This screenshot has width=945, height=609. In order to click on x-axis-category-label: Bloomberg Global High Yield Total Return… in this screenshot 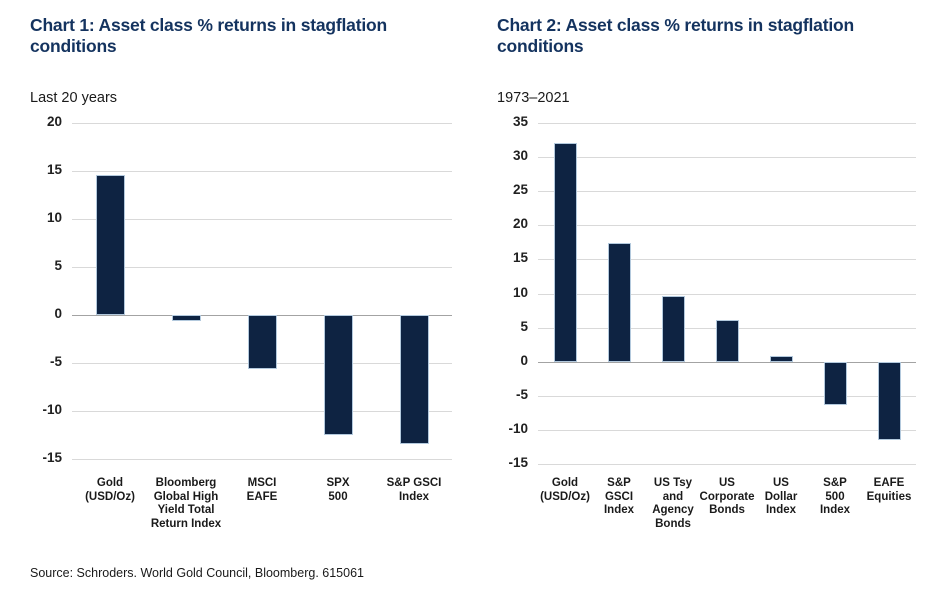, I will do `click(186, 503)`.